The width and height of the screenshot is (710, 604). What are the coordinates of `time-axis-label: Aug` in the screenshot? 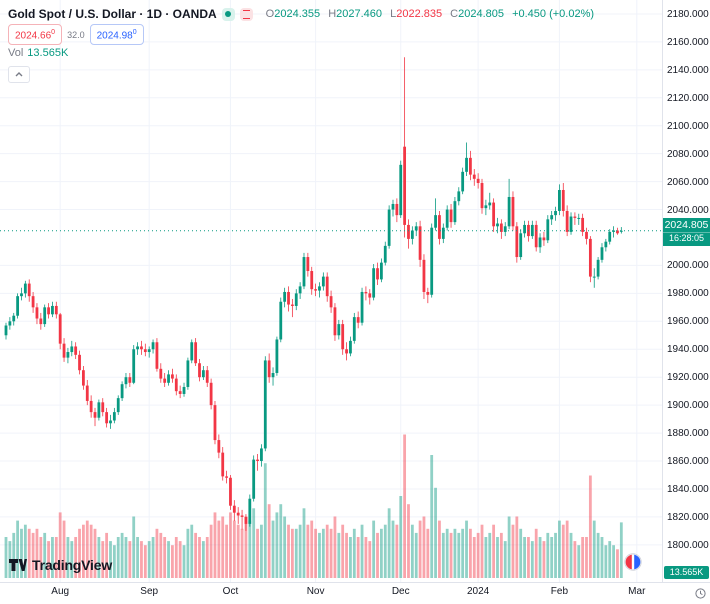 It's located at (60, 591).